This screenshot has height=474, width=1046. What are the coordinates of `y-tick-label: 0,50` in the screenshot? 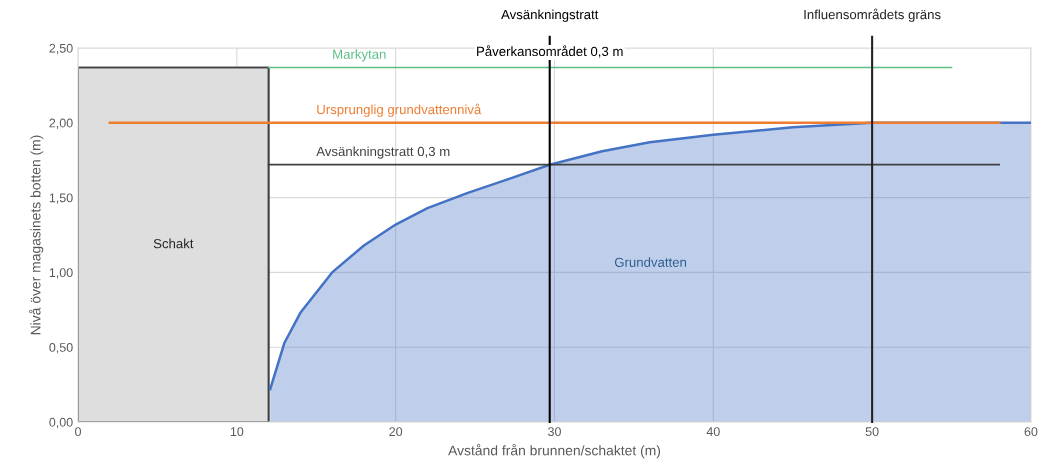 It's located at (61, 348).